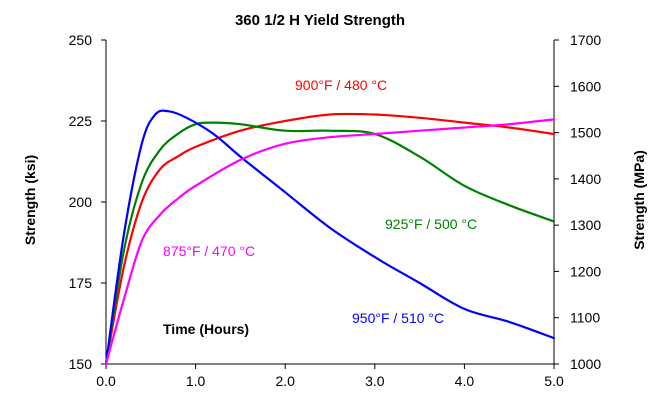  Describe the element at coordinates (585, 86) in the screenshot. I see `y2-tick-label: 1600` at that location.